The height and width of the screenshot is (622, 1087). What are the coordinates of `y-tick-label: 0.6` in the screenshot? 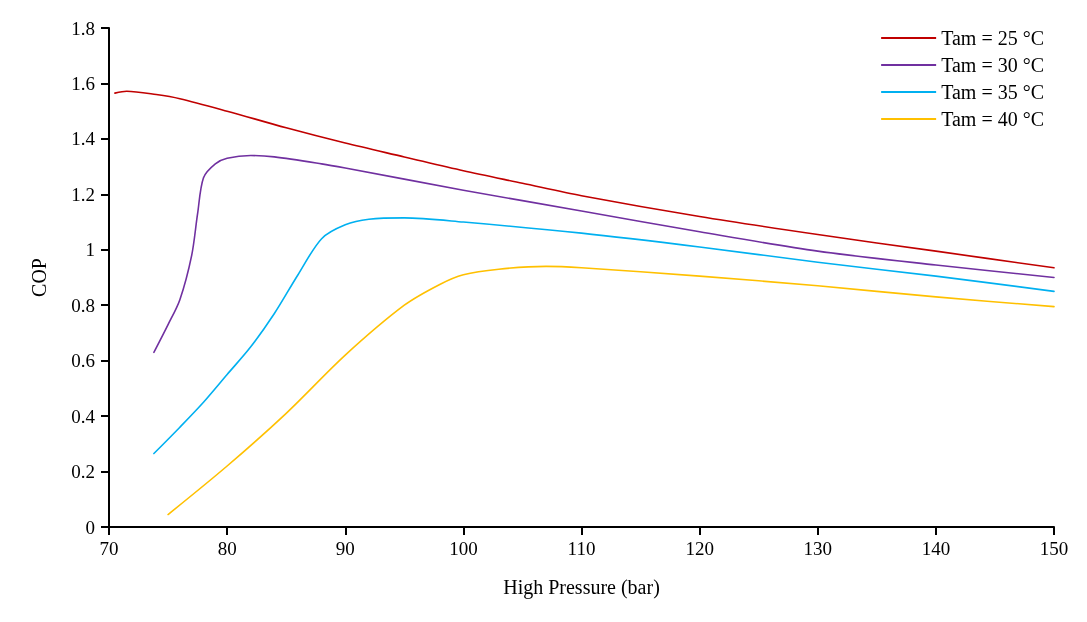 It's located at (83, 361).